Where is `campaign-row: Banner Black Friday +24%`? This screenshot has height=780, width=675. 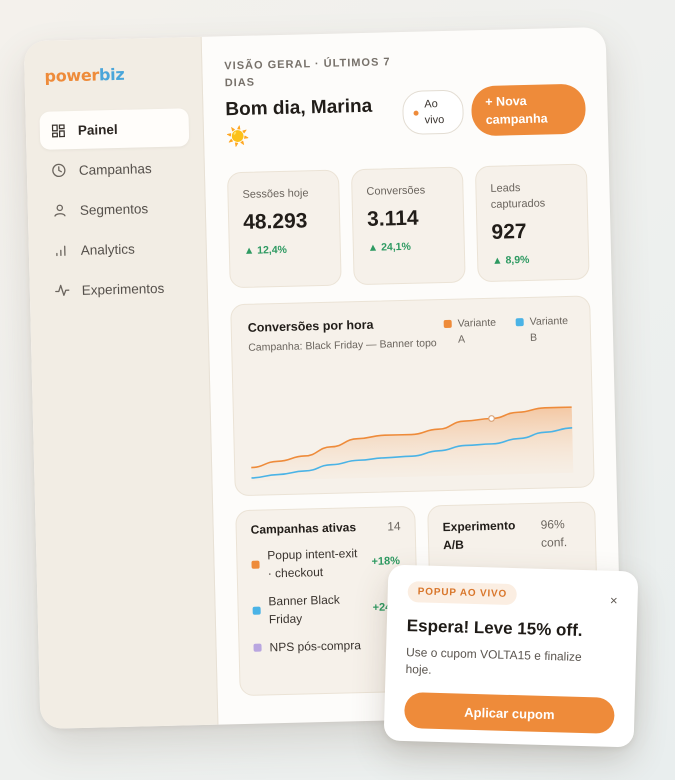 campaign-row: Banner Black Friday +24% is located at coordinates (327, 609).